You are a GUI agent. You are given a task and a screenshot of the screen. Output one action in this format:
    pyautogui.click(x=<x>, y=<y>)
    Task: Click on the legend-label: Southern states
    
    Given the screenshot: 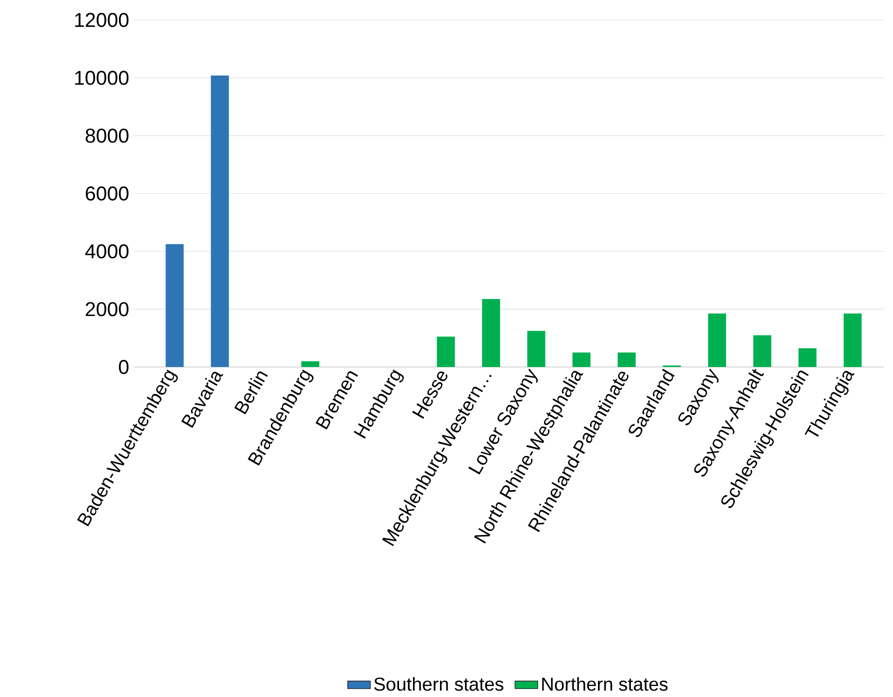 What is the action you would take?
    pyautogui.click(x=439, y=684)
    